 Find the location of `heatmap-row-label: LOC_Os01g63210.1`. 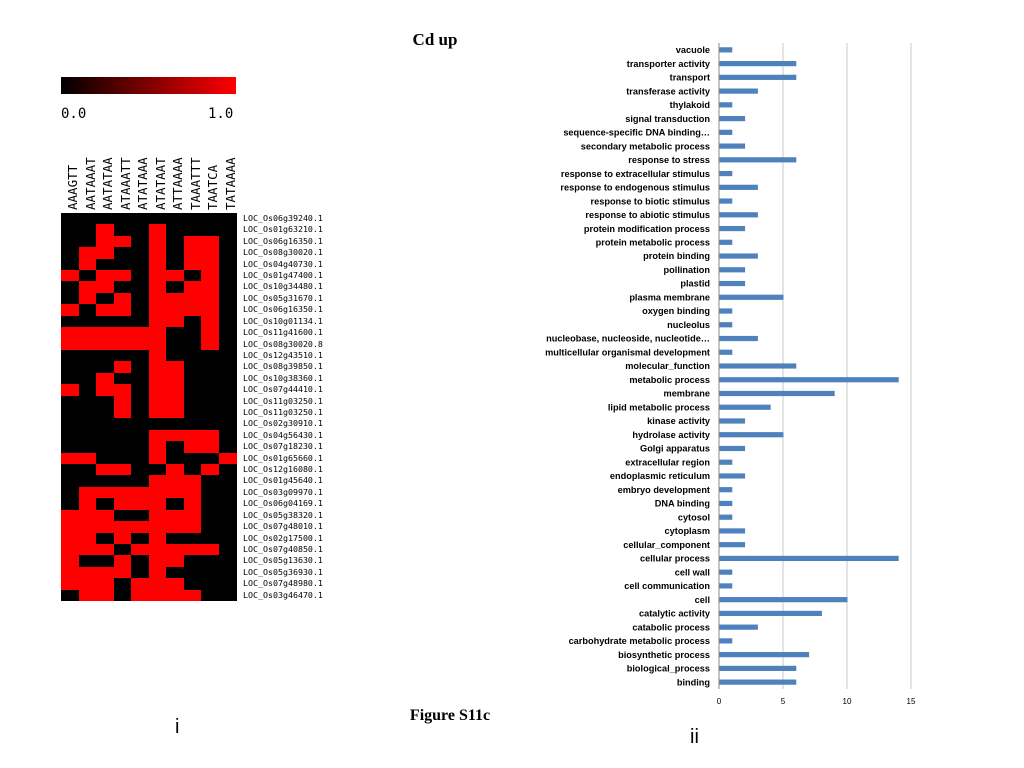

heatmap-row-label: LOC_Os01g63210.1 is located at coordinates (283, 229).